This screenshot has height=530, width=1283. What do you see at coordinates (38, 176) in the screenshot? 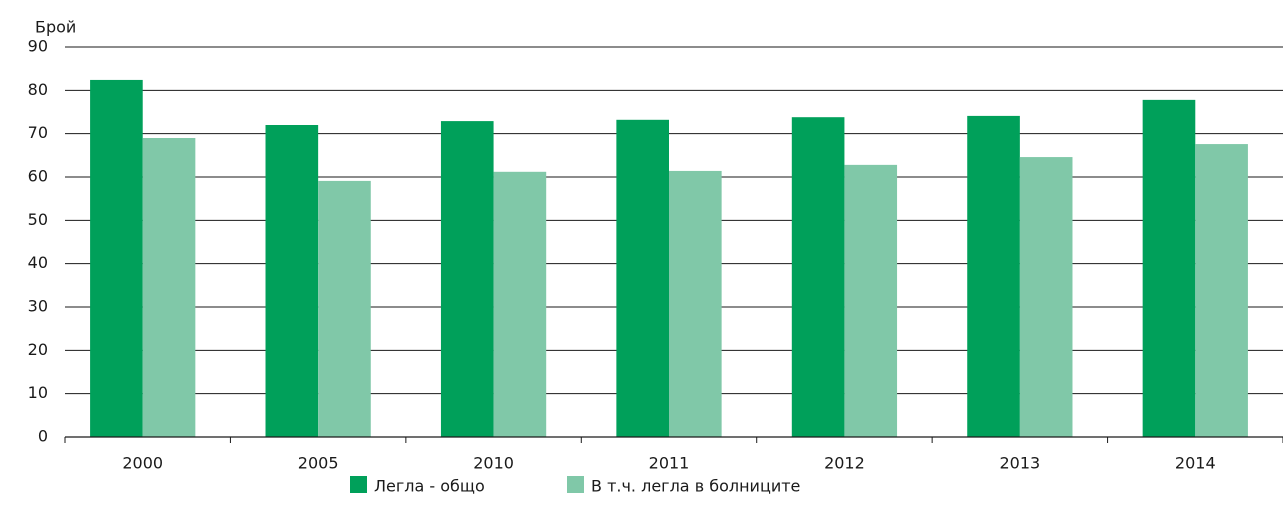
I see `y-tick-label: 60` at bounding box center [38, 176].